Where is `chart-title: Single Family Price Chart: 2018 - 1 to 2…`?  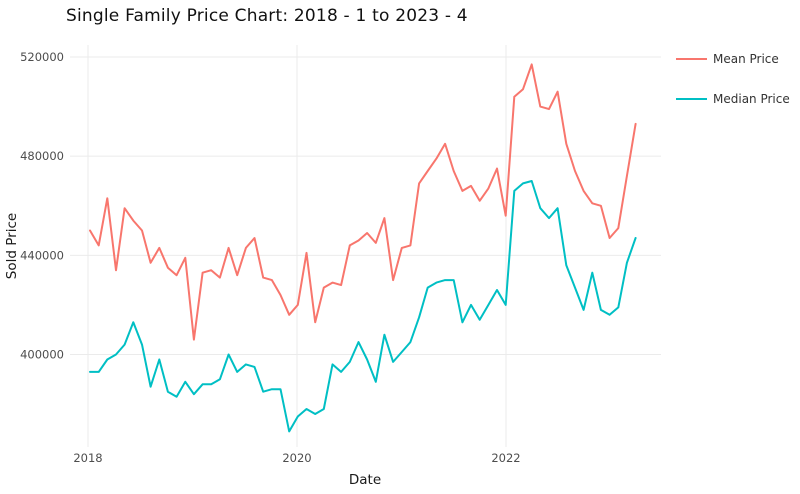
chart-title: Single Family Price Chart: 2018 - 1 to 2… is located at coordinates (267, 16).